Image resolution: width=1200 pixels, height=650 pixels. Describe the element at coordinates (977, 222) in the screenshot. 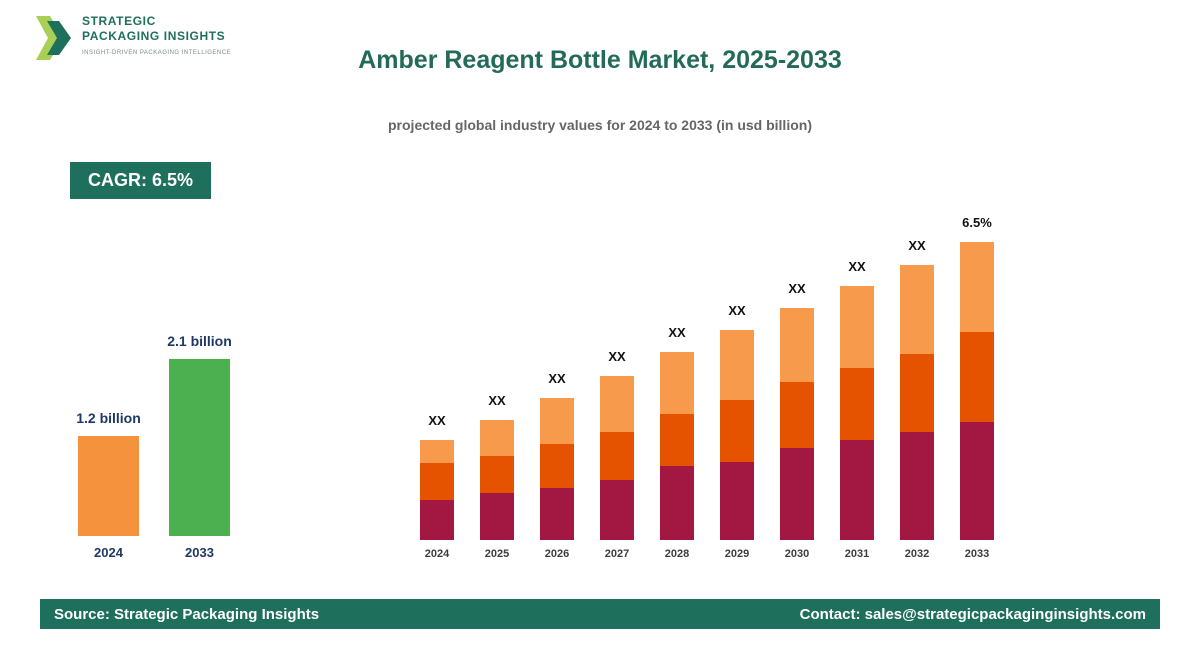

I see `bar-value-label: 6.5%` at that location.